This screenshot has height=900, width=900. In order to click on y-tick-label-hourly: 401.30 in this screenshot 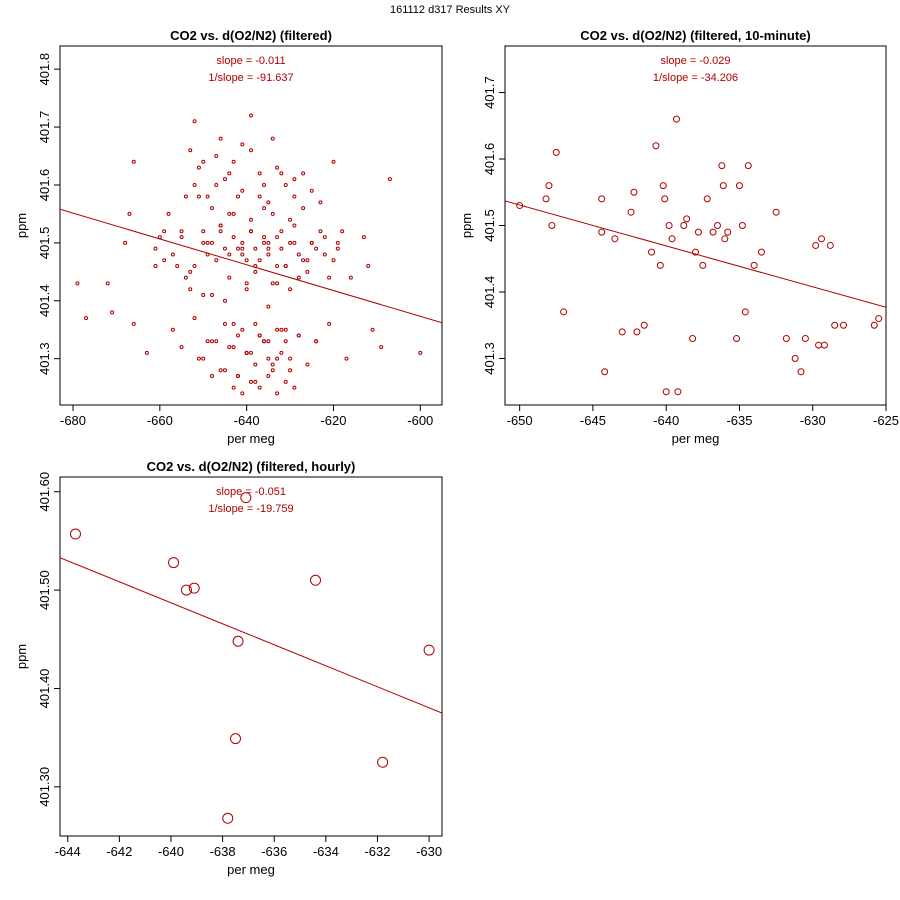, I will do `click(44, 787)`.